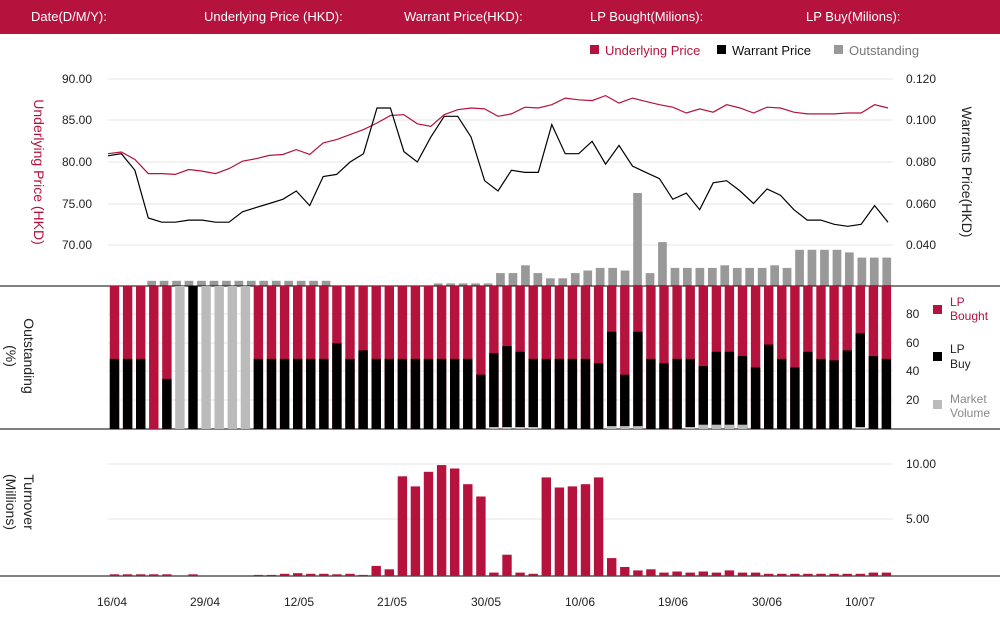 The image size is (1000, 620). Describe the element at coordinates (921, 162) in the screenshot. I see `right-tick-label: 0.080` at that location.